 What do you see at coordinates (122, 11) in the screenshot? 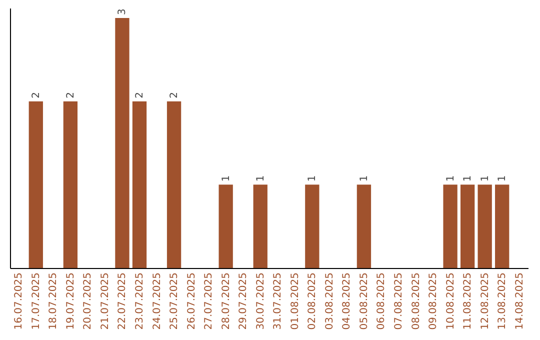
I see `data-label: 3` at bounding box center [122, 11].